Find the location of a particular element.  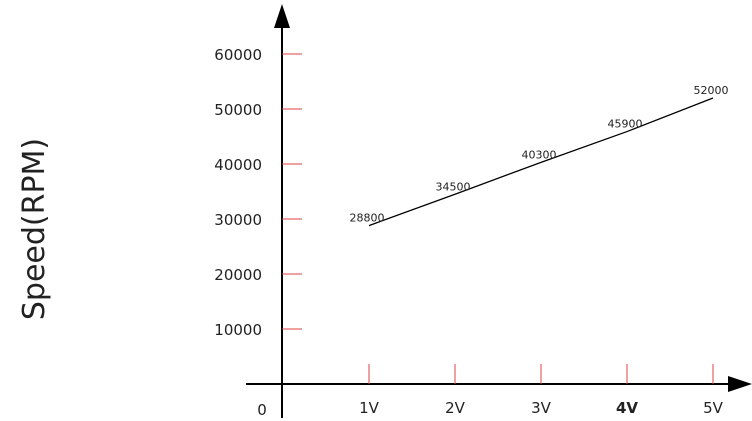

y-tick-label: 30000 is located at coordinates (238, 220).